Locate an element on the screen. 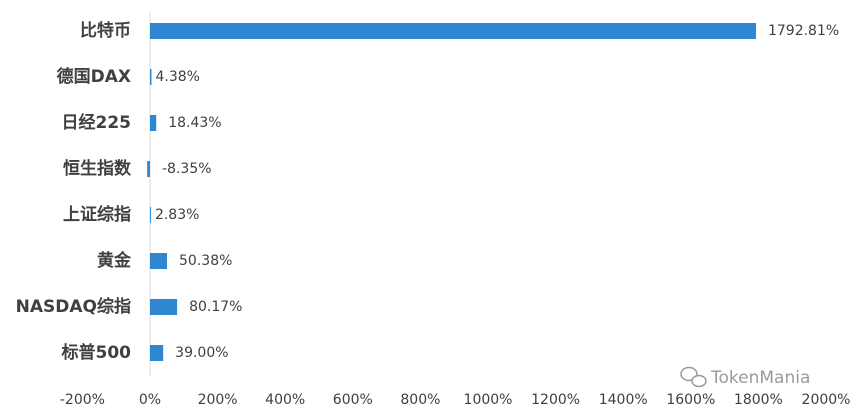  x-tick-label: 0% is located at coordinates (150, 400).